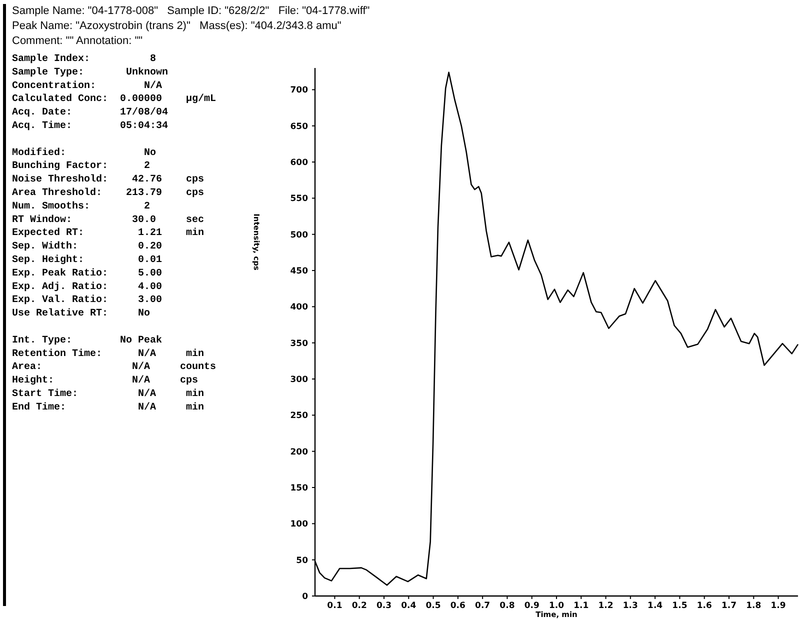 Image resolution: width=799 pixels, height=619 pixels. Describe the element at coordinates (299, 452) in the screenshot. I see `y-tick-label: 200` at that location.